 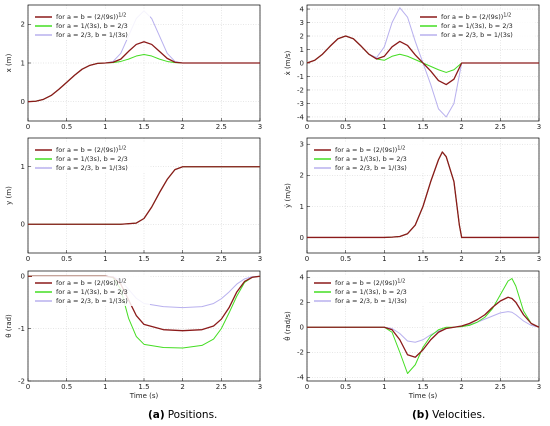 What do you see at coordinates (458, 415) in the screenshot?
I see `caption-right-text: Velocities.` at bounding box center [458, 415].